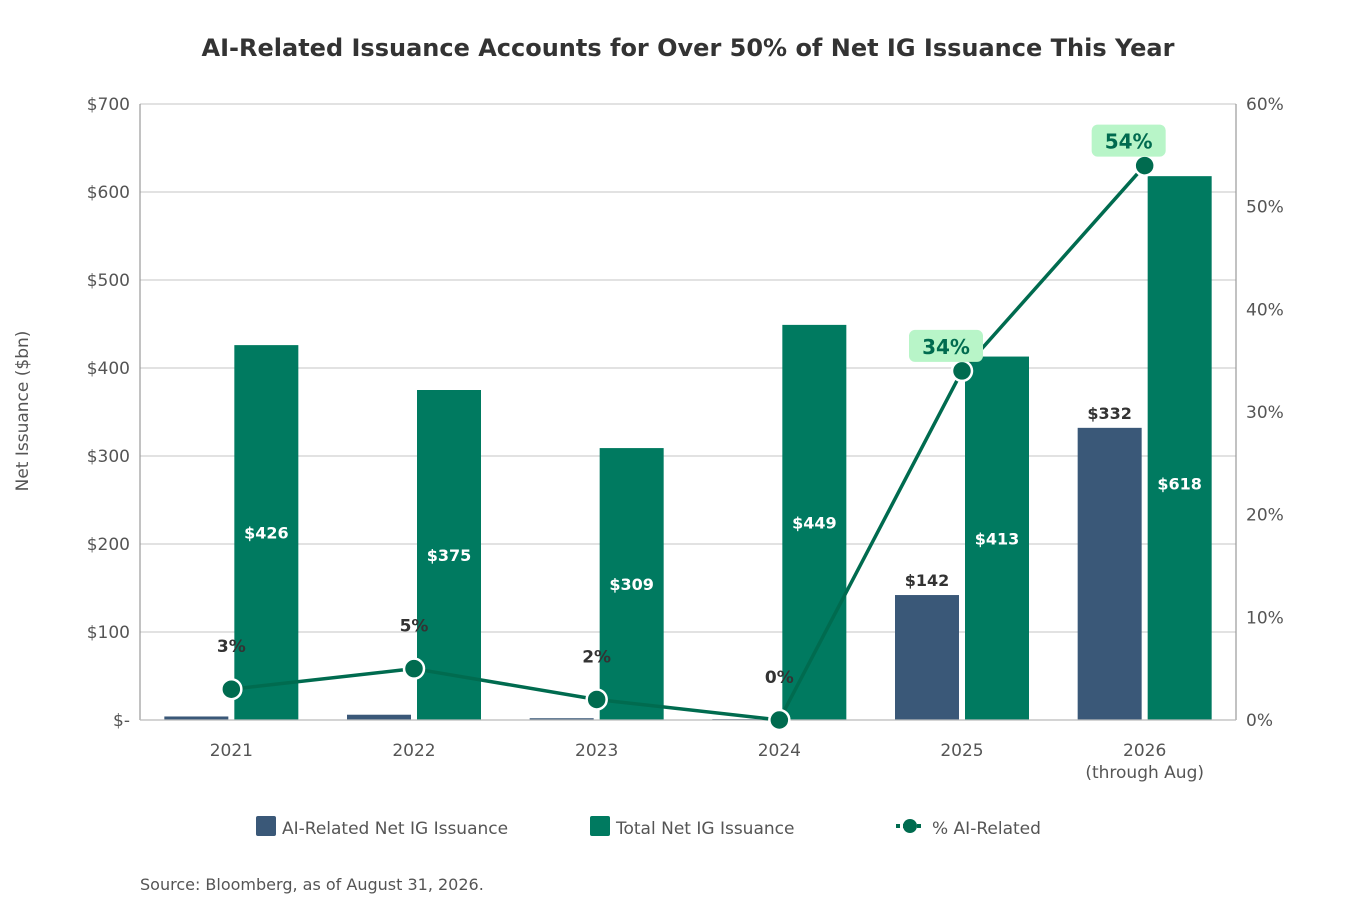  Describe the element at coordinates (1265, 105) in the screenshot. I see `y2-tick-label: 60%` at that location.